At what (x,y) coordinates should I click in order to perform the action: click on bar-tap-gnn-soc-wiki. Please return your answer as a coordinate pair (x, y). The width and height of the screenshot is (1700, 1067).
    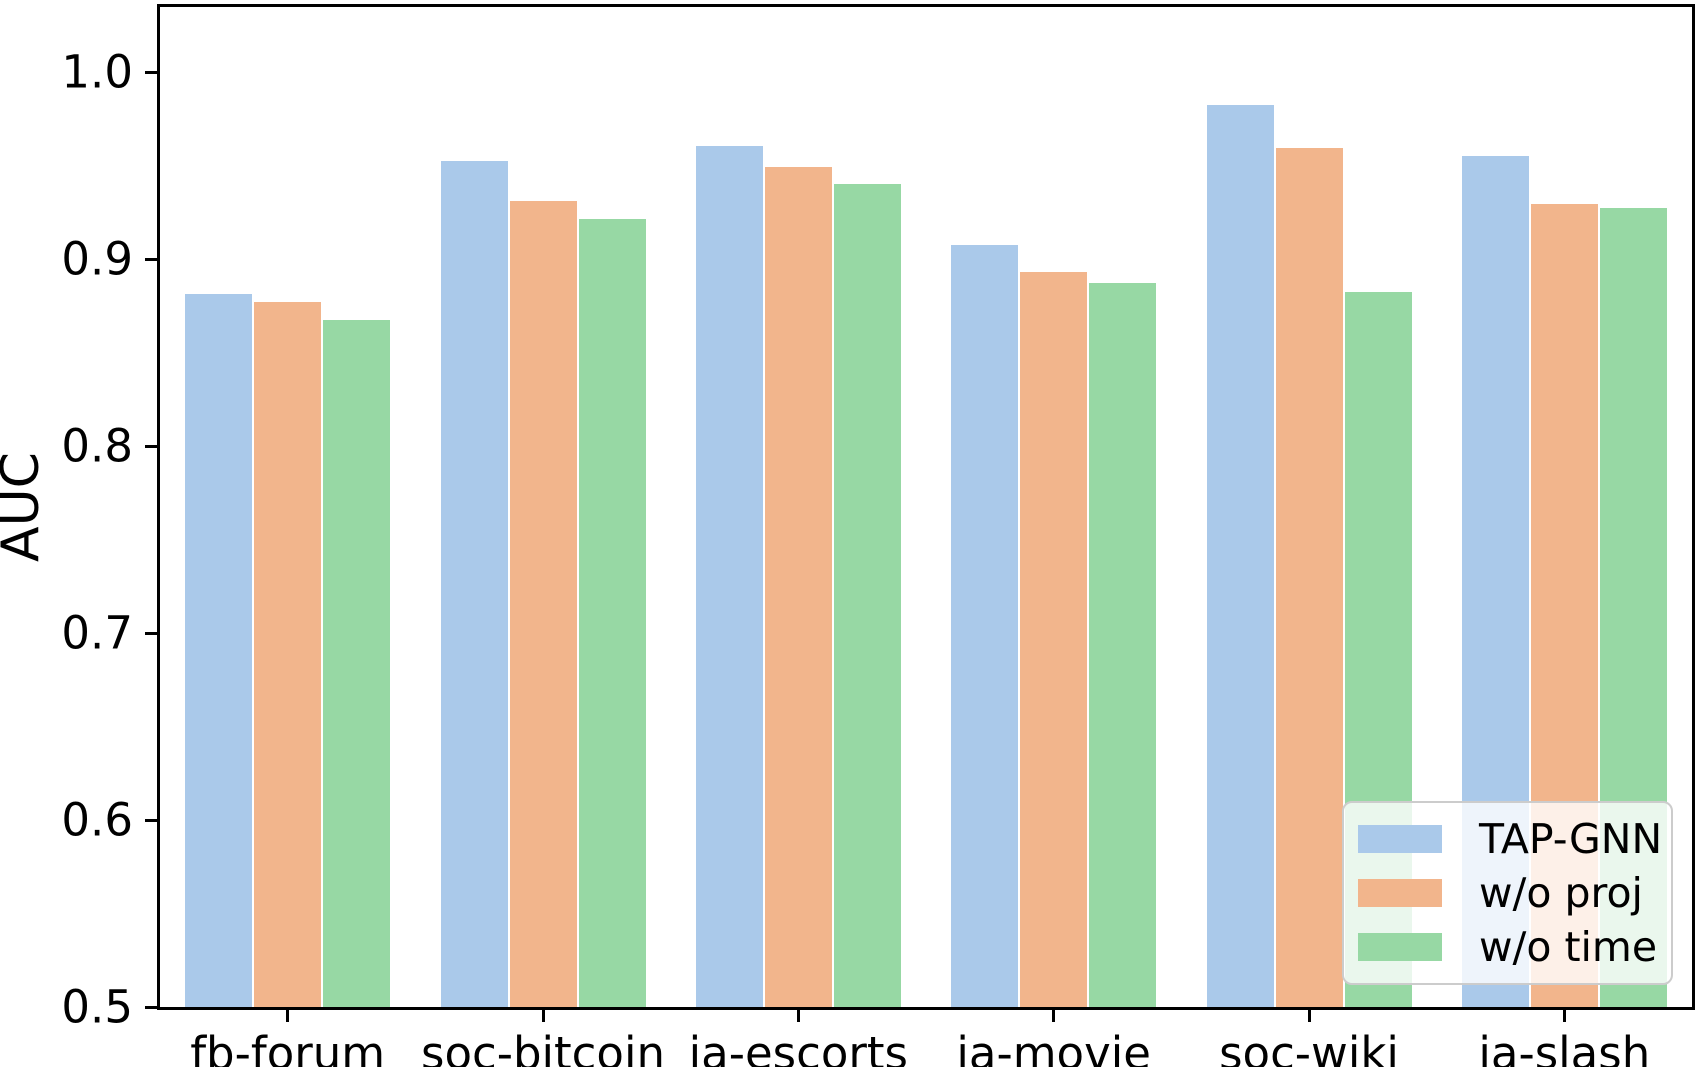
    Looking at the image, I should click on (1240, 555).